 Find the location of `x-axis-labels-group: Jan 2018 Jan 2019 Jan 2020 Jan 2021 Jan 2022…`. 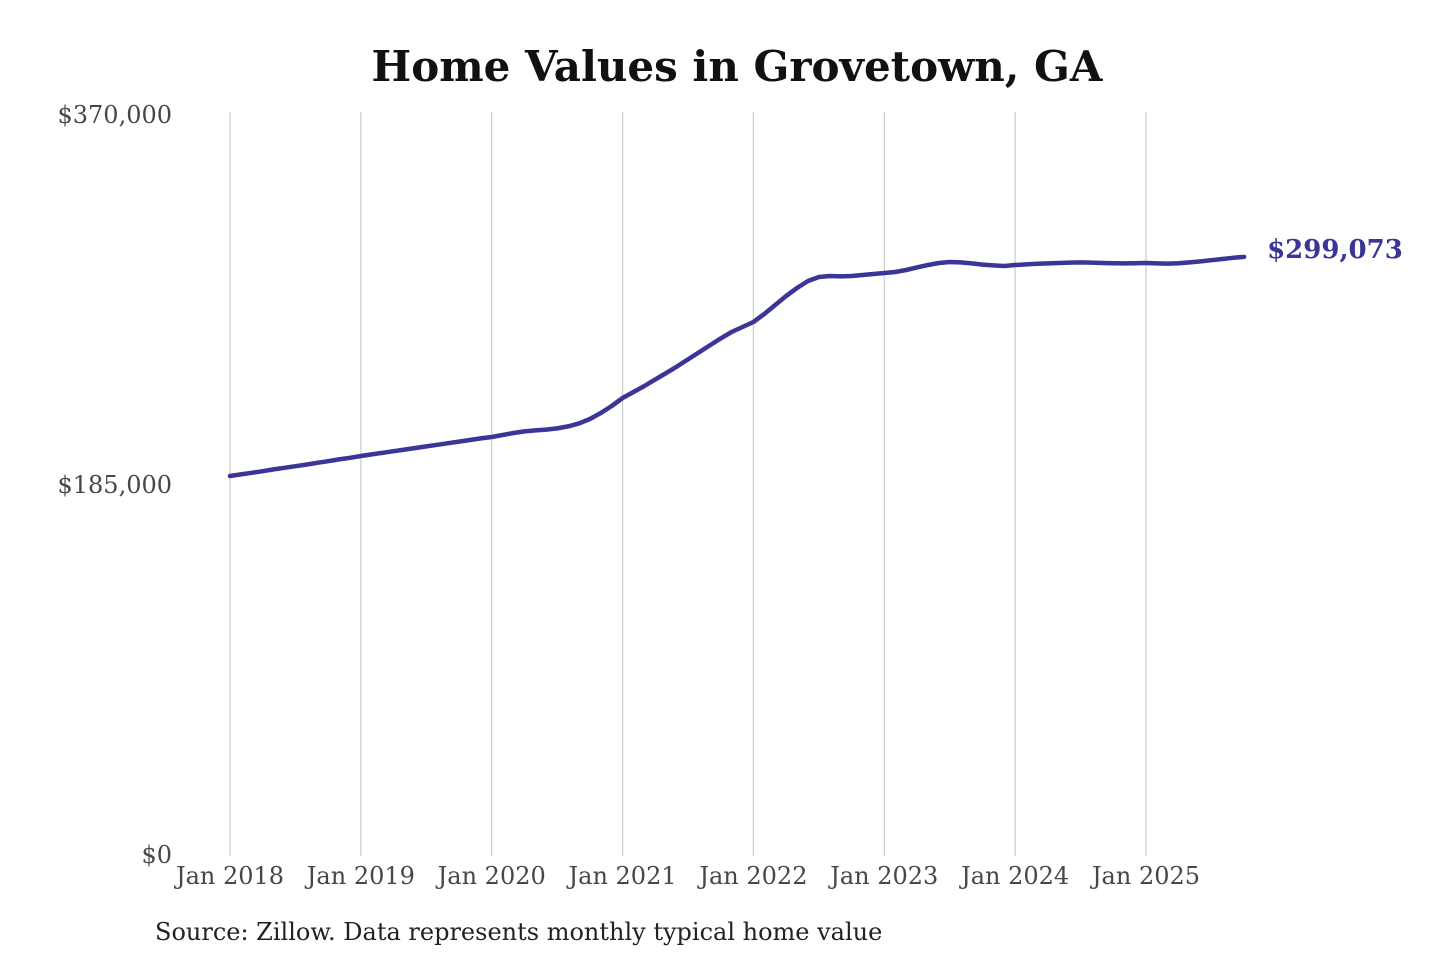

x-axis-labels-group: Jan 2018 Jan 2019 Jan 2020 Jan 2021 Jan 2022… is located at coordinates (686, 876).